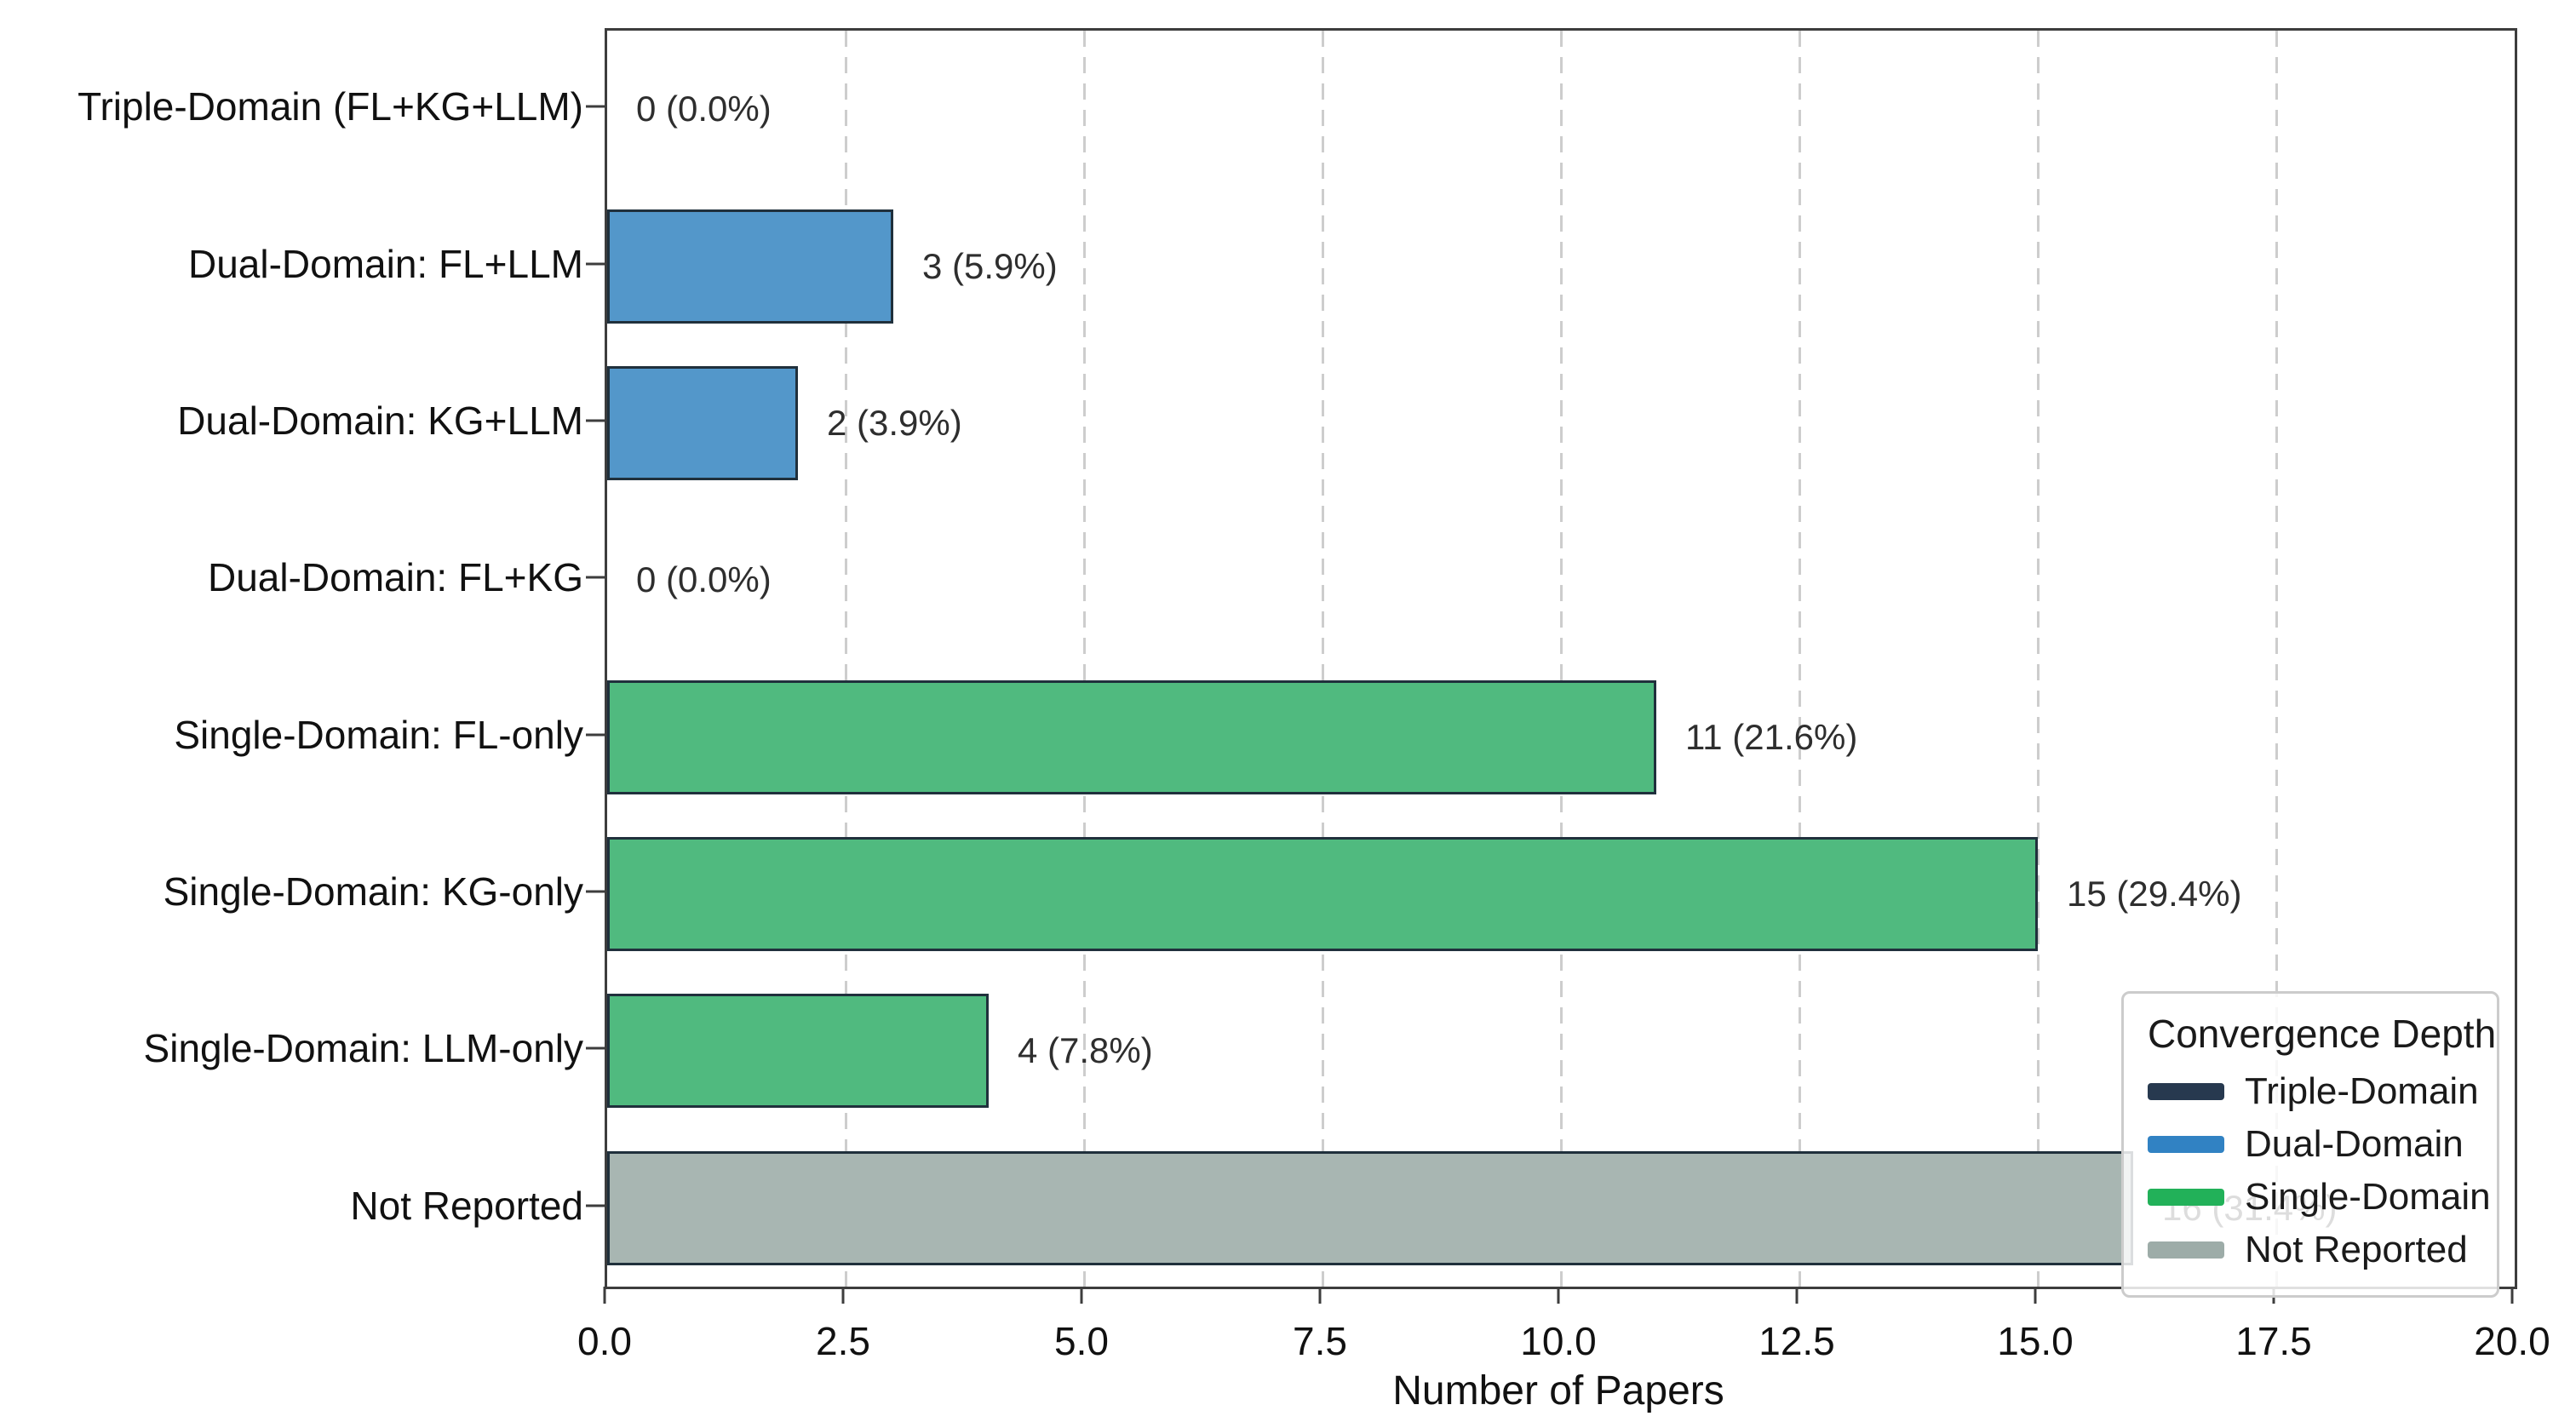 This screenshot has height=1422, width=2576. Describe the element at coordinates (843, 1341) in the screenshot. I see `x-tick-label: 2.5` at that location.